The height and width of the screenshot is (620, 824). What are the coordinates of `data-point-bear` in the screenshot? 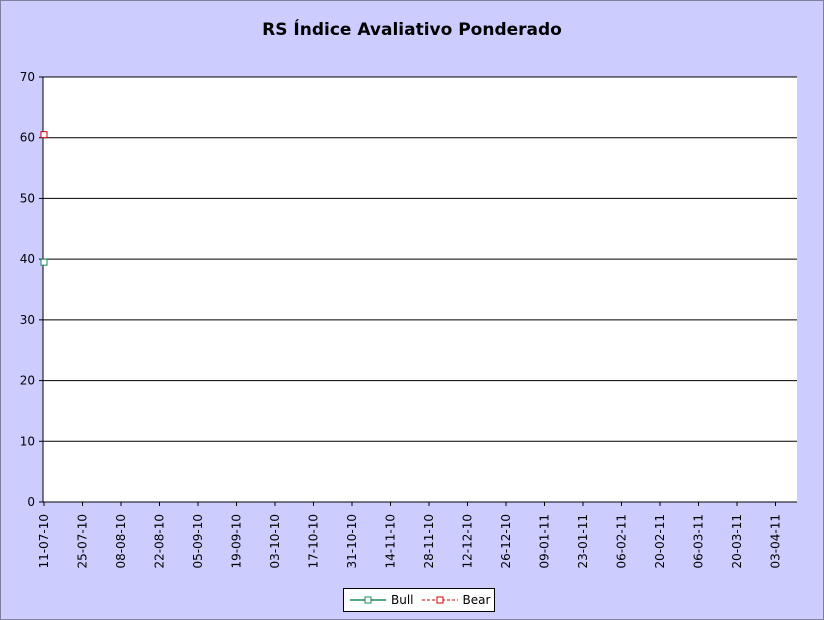 It's located at (44, 135).